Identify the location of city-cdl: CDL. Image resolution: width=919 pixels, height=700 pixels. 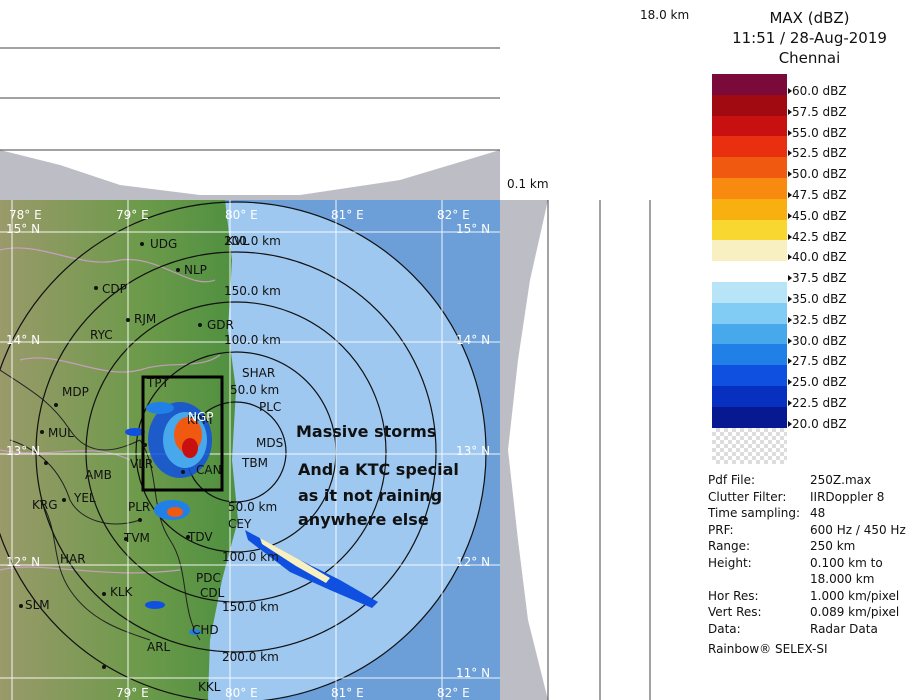
(212, 593).